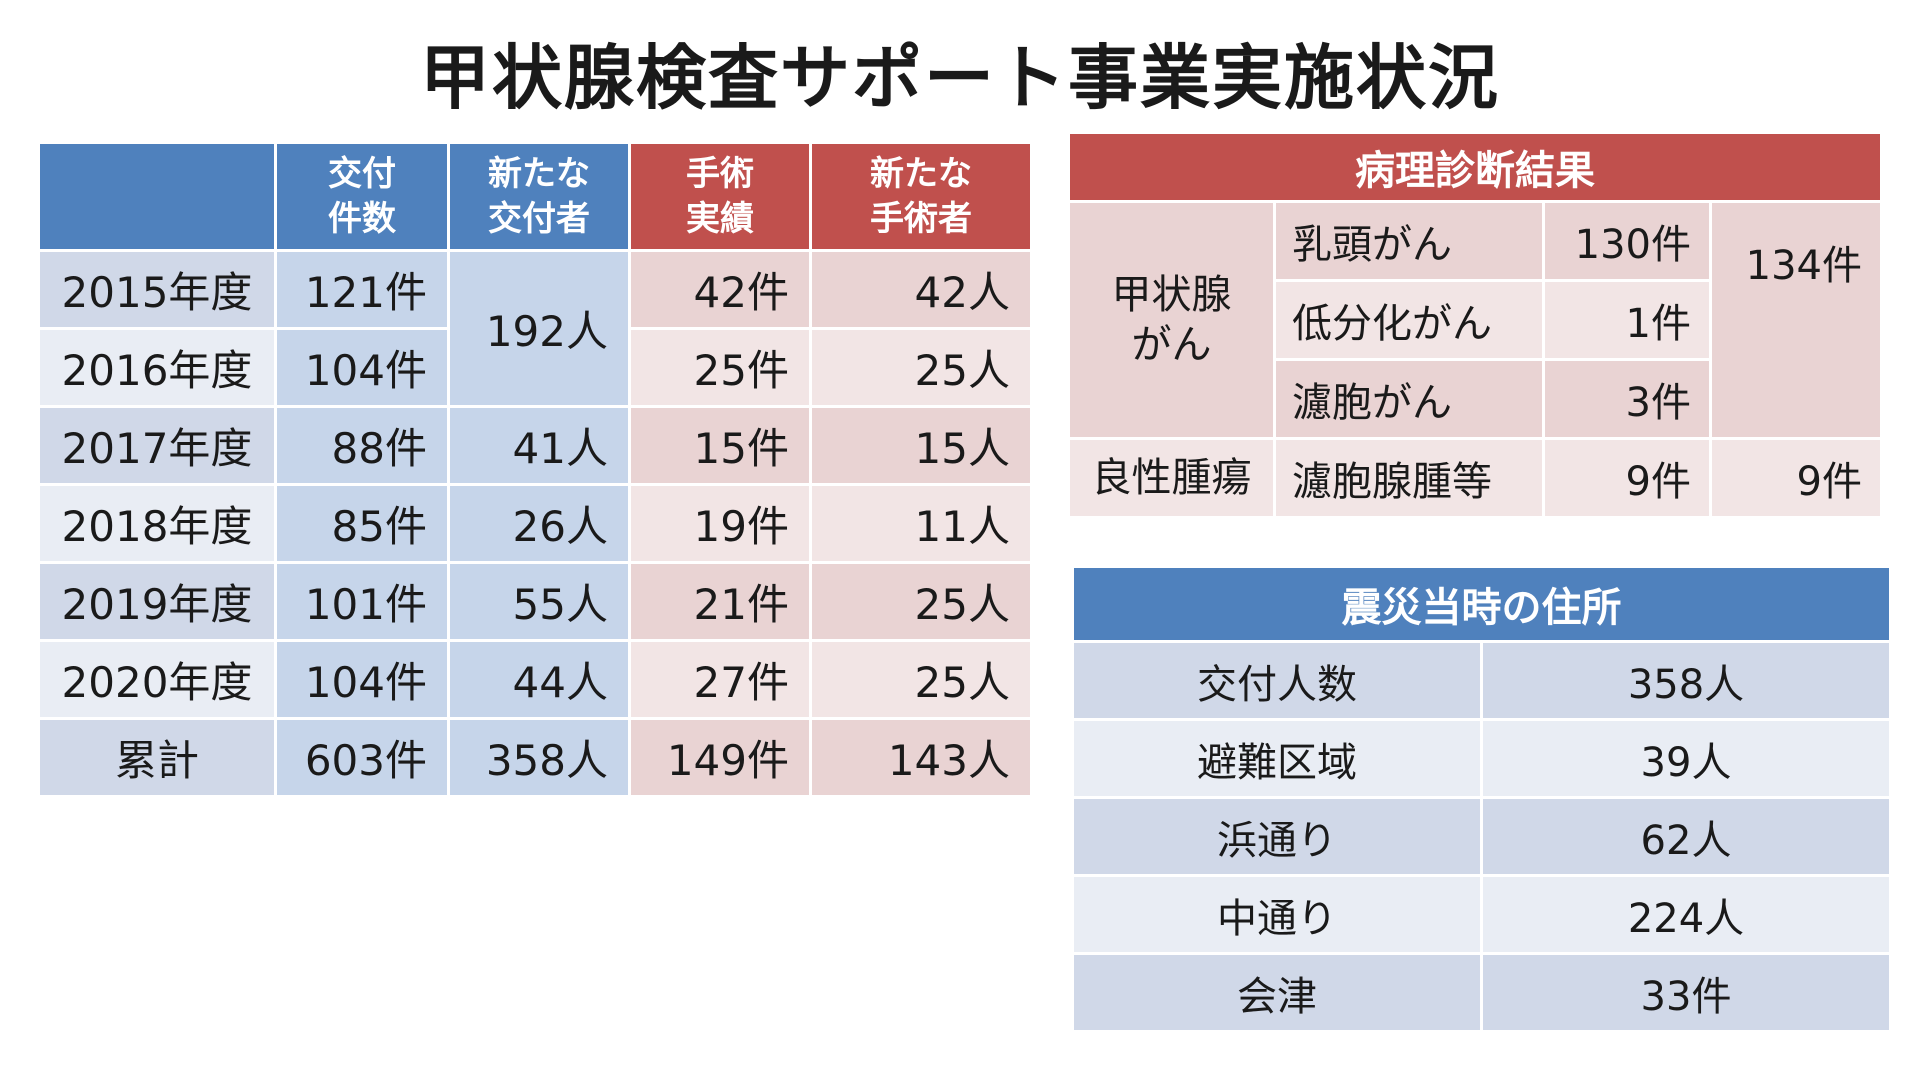  What do you see at coordinates (157, 445) in the screenshot?
I see `year-cell: 2017年度` at bounding box center [157, 445].